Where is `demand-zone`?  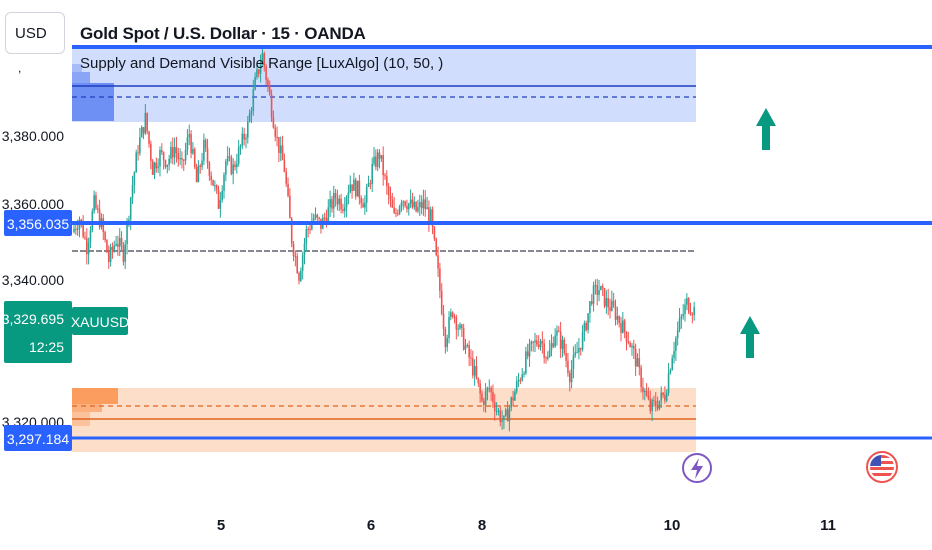 demand-zone is located at coordinates (384, 420).